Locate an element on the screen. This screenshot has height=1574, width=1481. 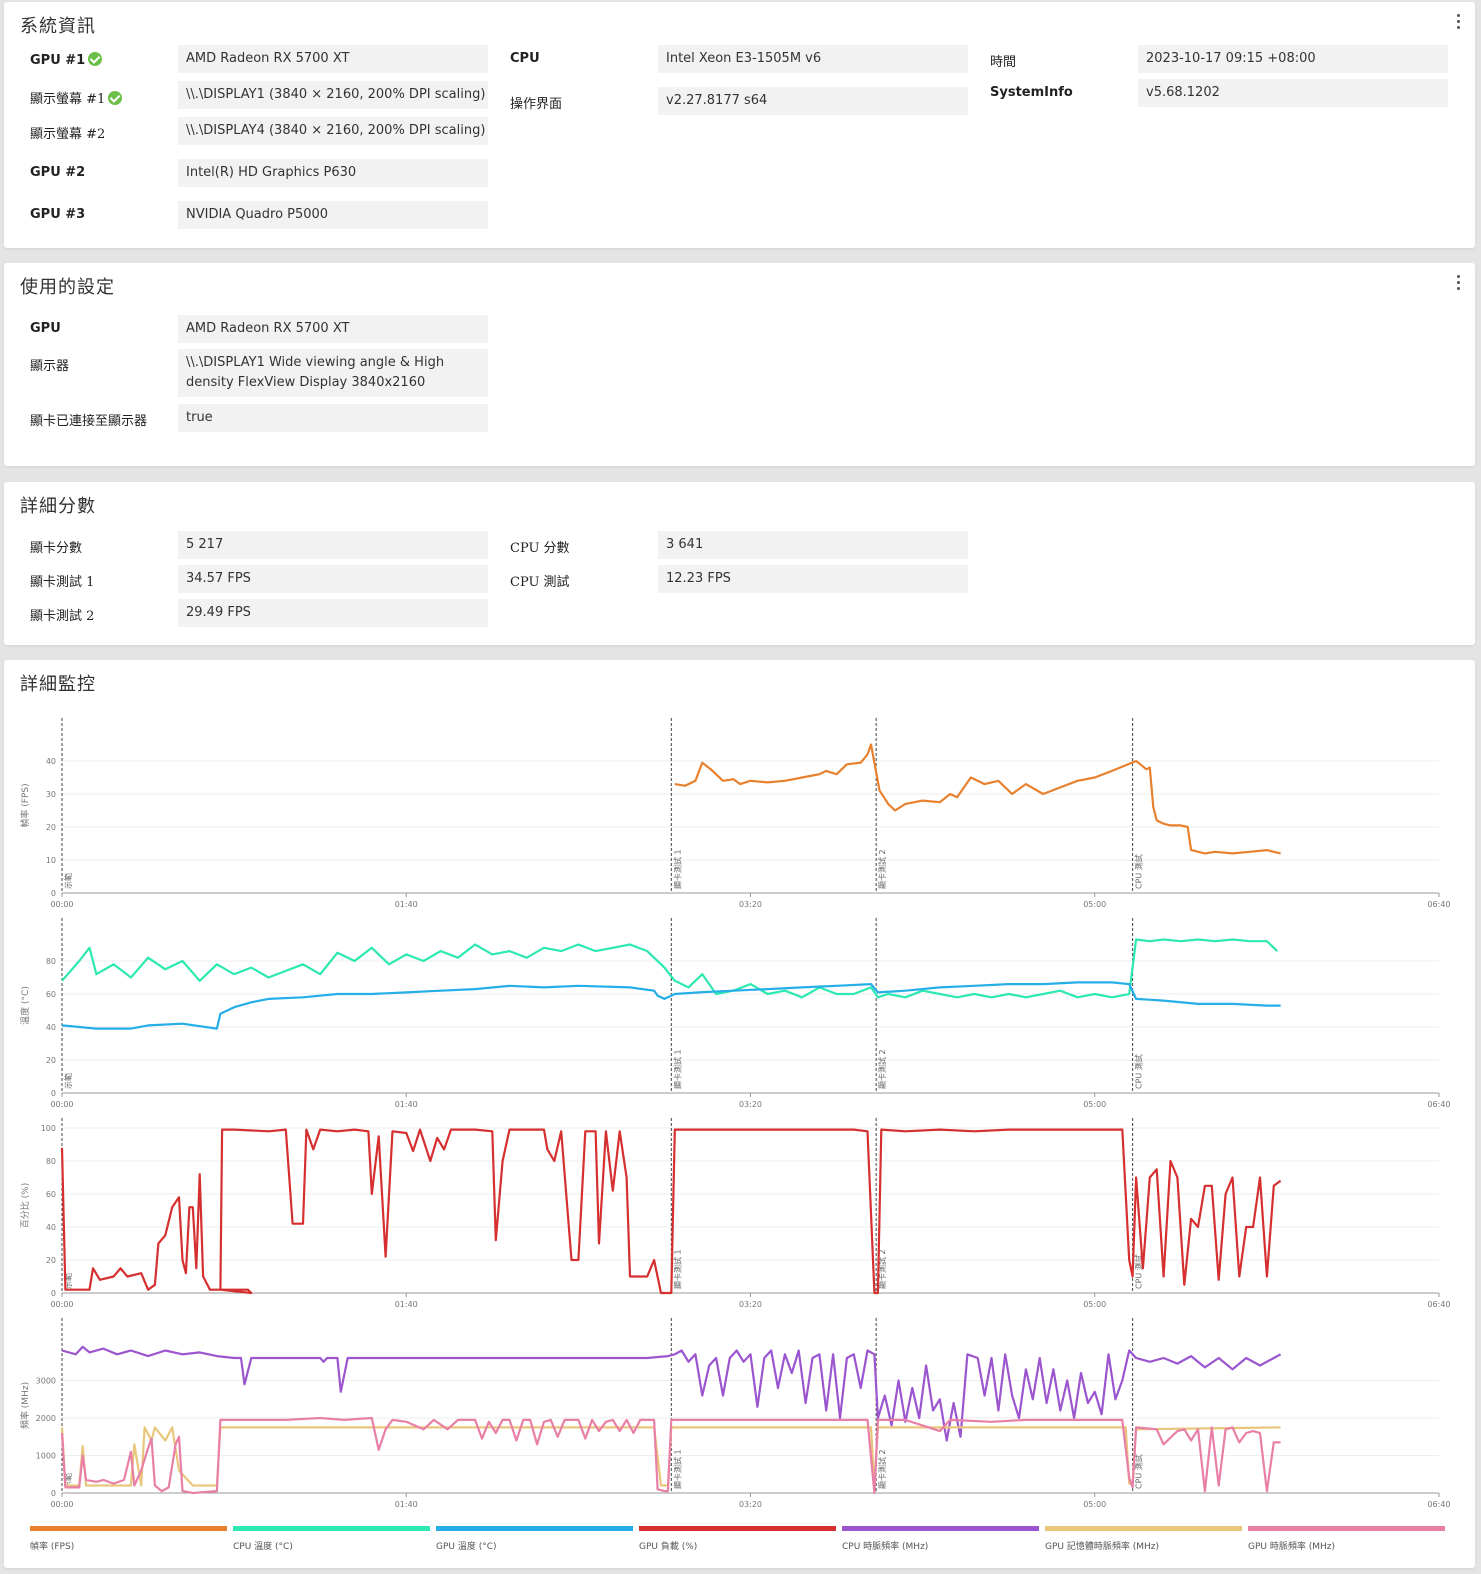
y-tick-label: 10 is located at coordinates (51, 860).